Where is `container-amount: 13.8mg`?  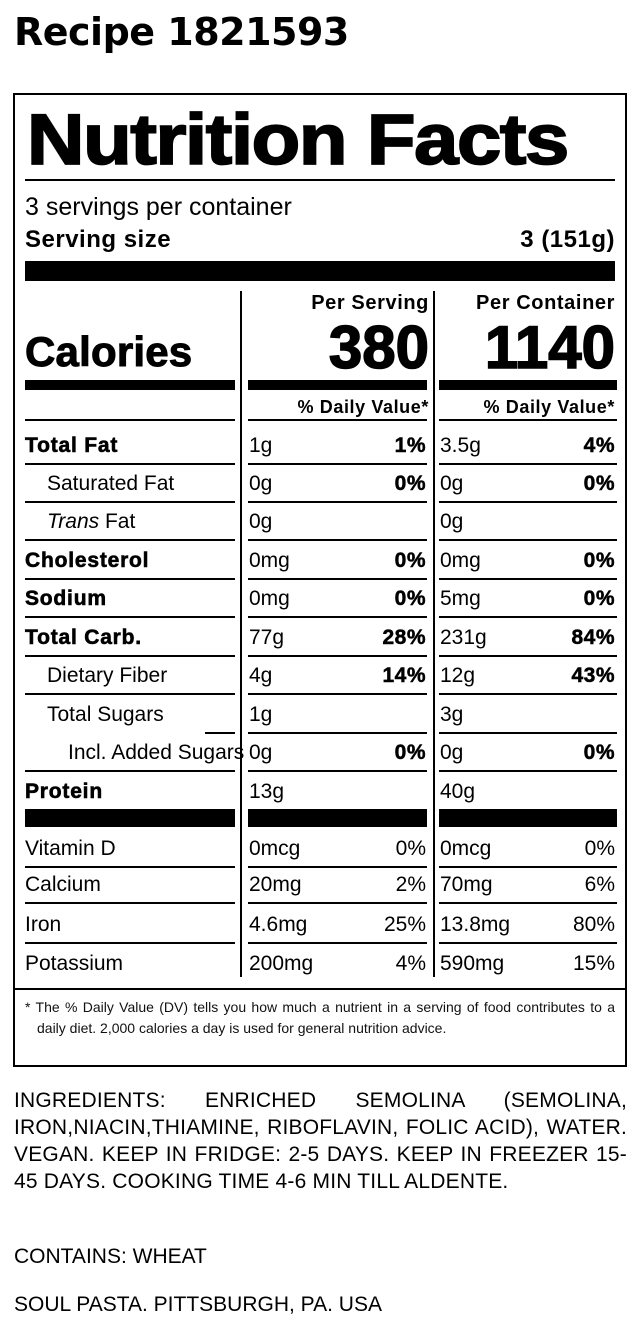 container-amount: 13.8mg is located at coordinates (475, 924).